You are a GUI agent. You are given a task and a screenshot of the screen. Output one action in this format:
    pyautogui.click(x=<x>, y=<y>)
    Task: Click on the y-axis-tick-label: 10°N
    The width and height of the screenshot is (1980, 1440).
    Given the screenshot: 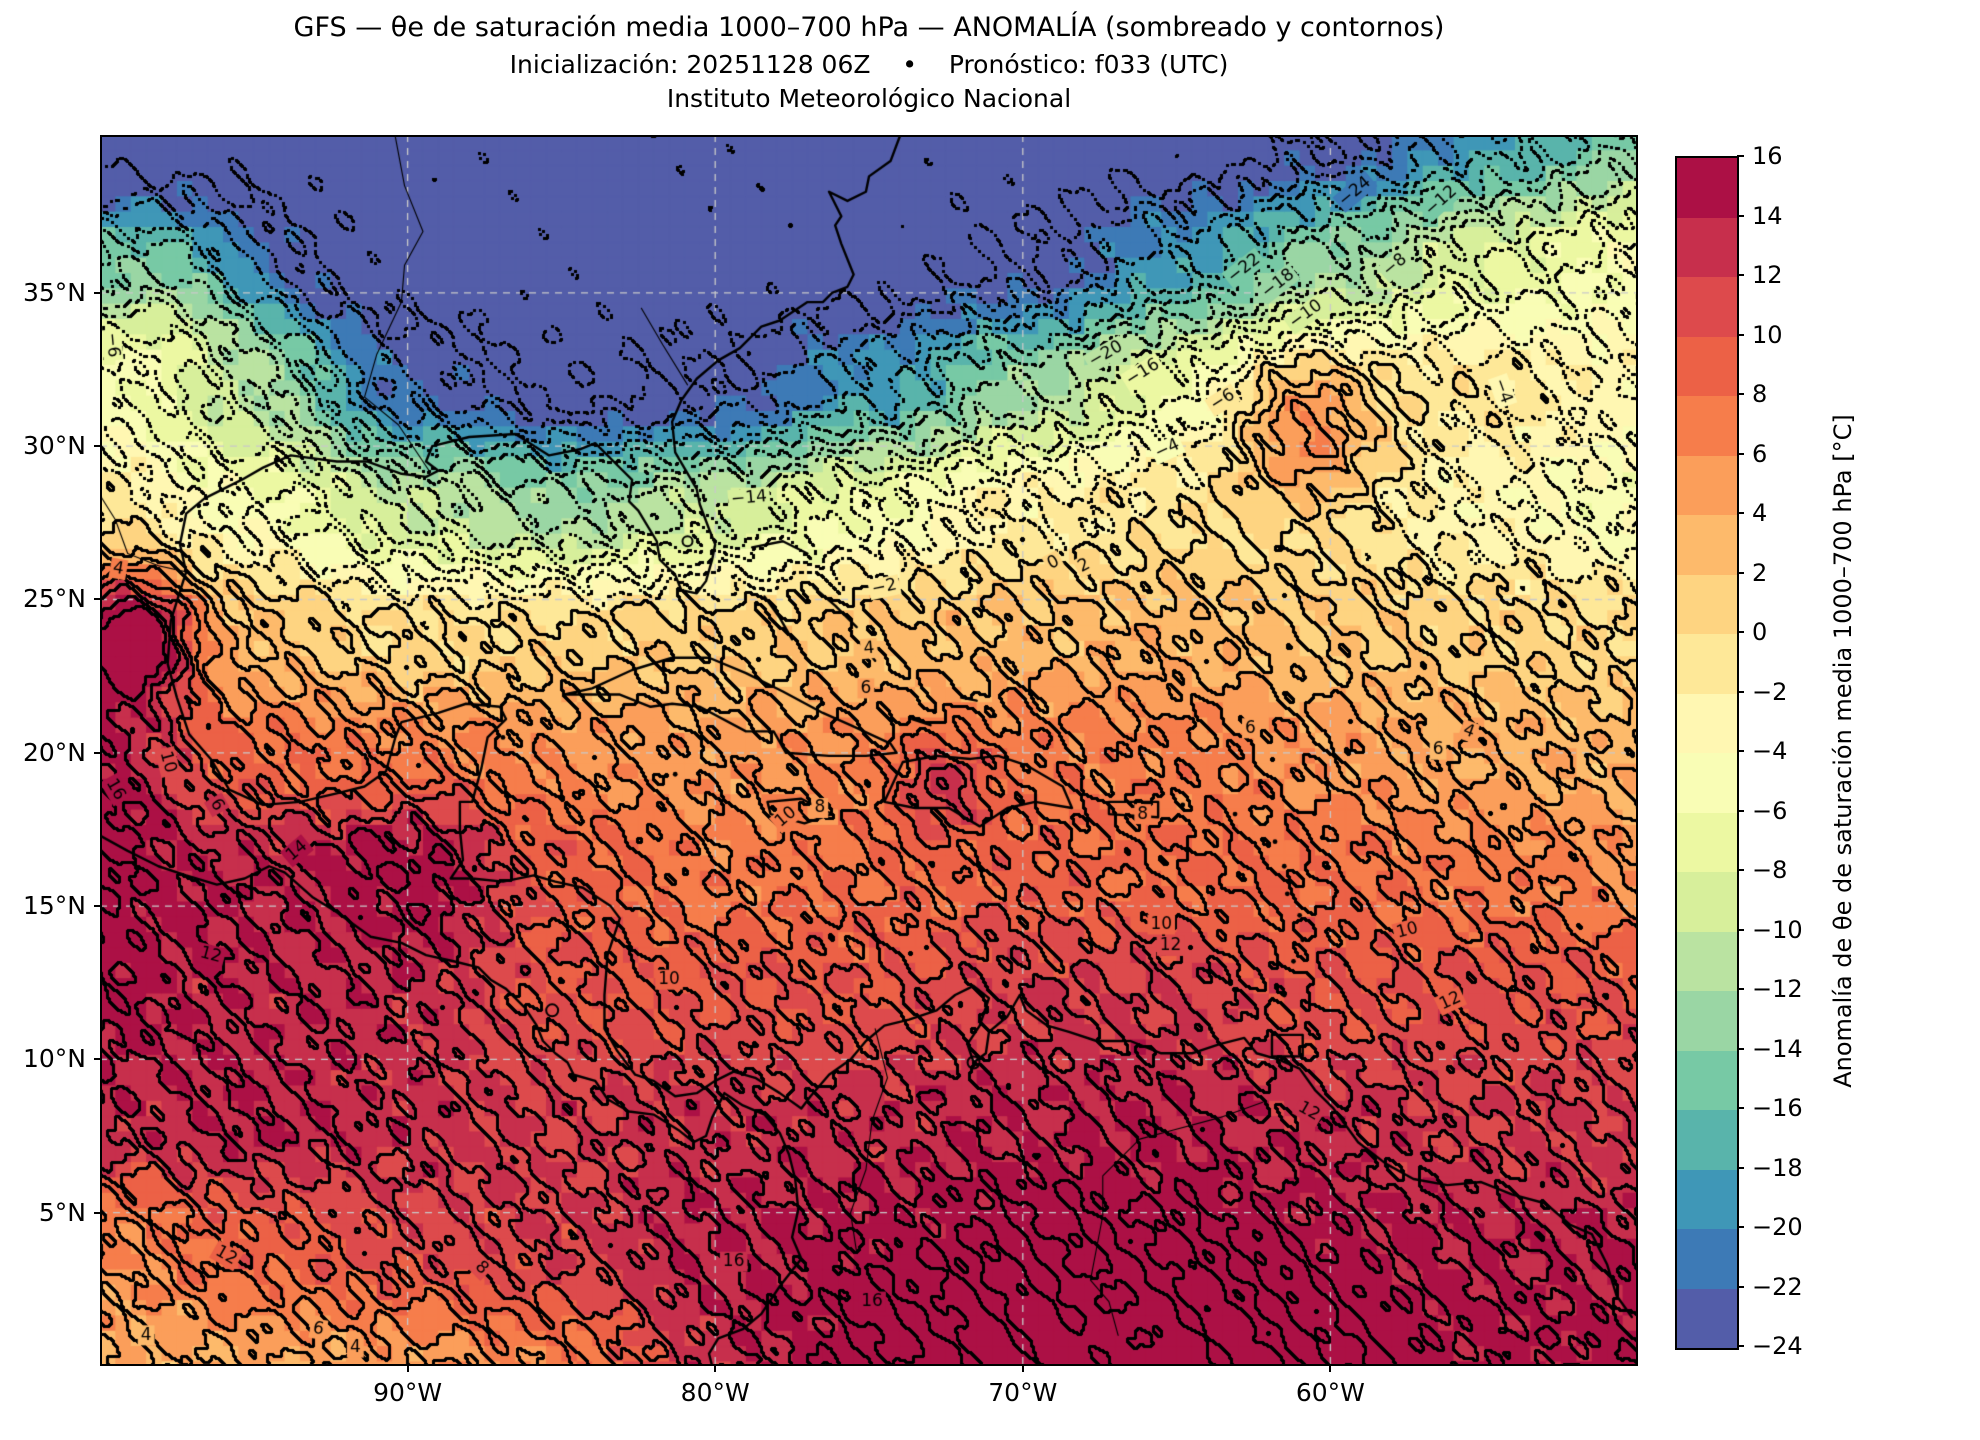 What is the action you would take?
    pyautogui.click(x=54, y=1059)
    